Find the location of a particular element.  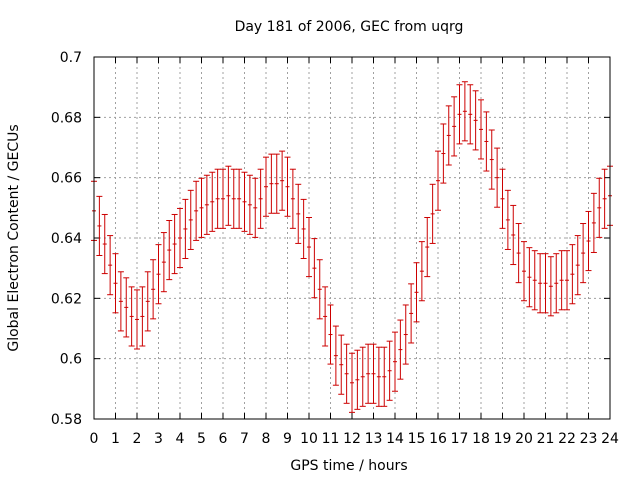

y-tick-label: 0.58 is located at coordinates (66, 420).